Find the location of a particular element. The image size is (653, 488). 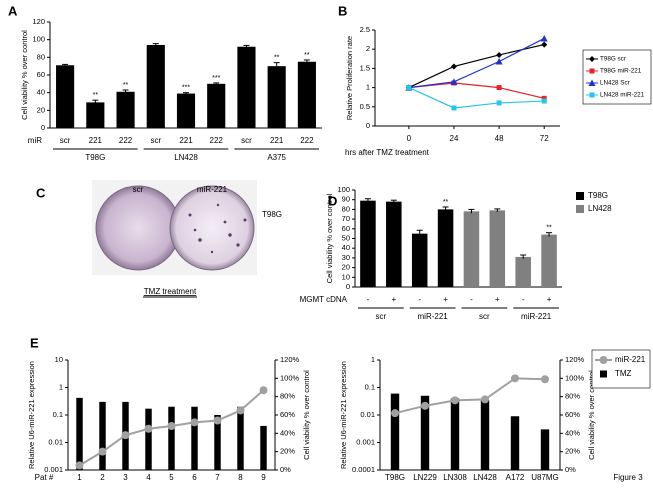

y2-tick-label: 40% is located at coordinates (572, 432).